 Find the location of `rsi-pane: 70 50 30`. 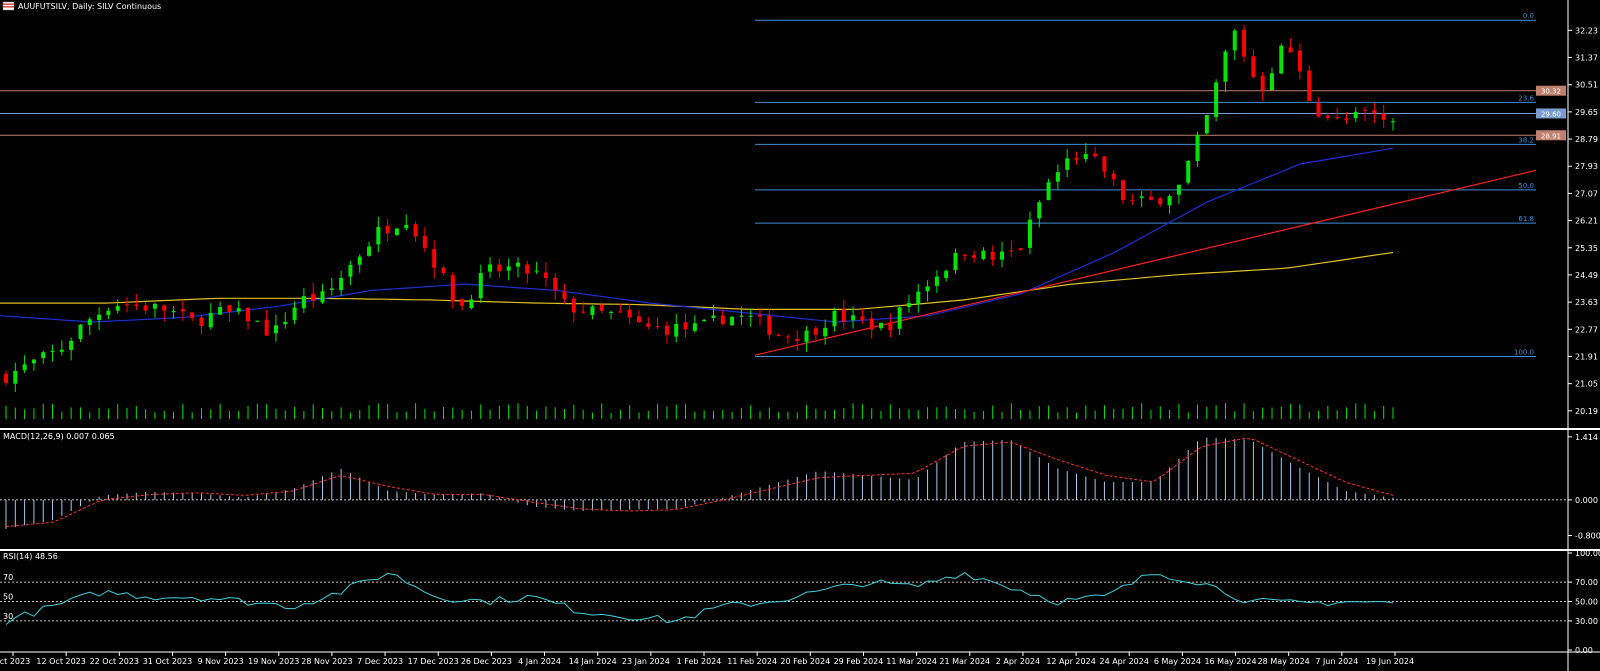

rsi-pane: 70 50 30 is located at coordinates (784, 598).